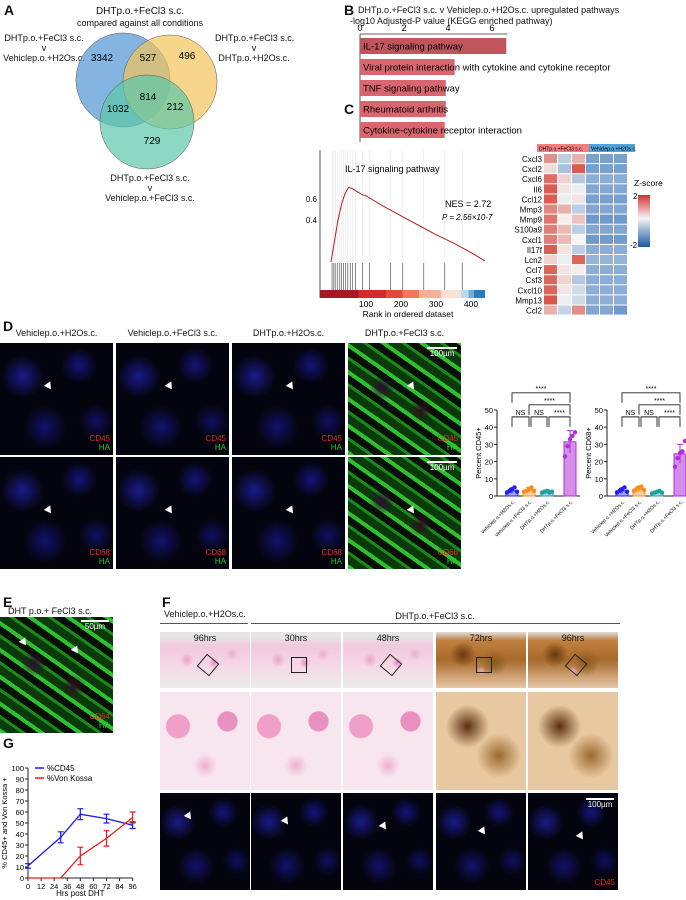 This screenshot has height=900, width=686. I want to click on venn-count: 212, so click(175, 107).